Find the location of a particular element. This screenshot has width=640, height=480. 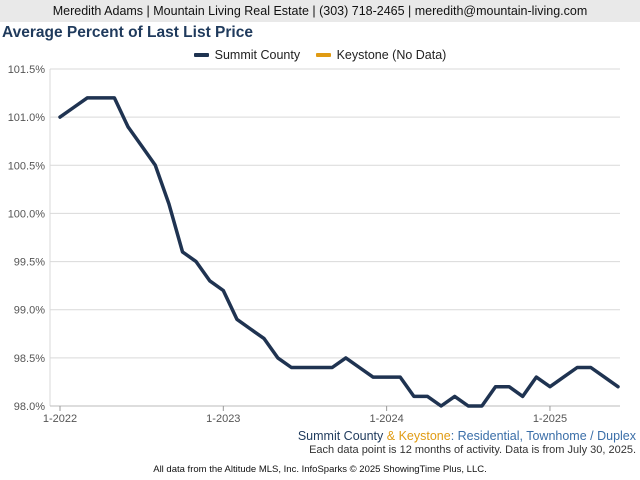

chart-legend: Summit County Keystone (No Data) is located at coordinates (320, 54).